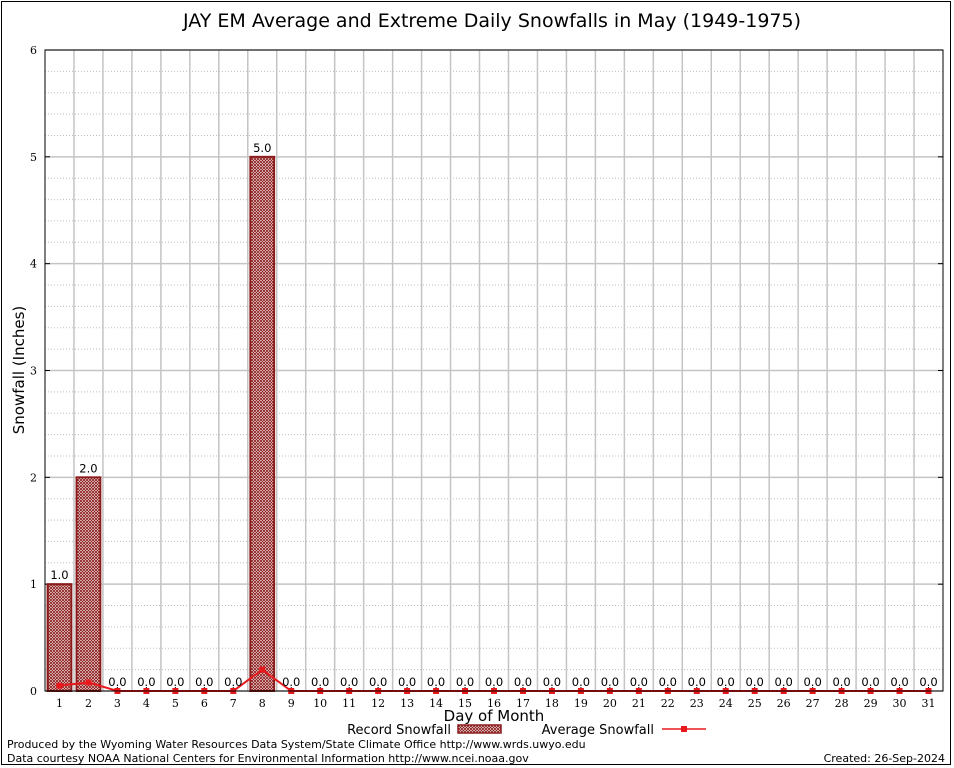 The height and width of the screenshot is (768, 954). Describe the element at coordinates (33, 371) in the screenshot. I see `y-tick-label: 3` at that location.